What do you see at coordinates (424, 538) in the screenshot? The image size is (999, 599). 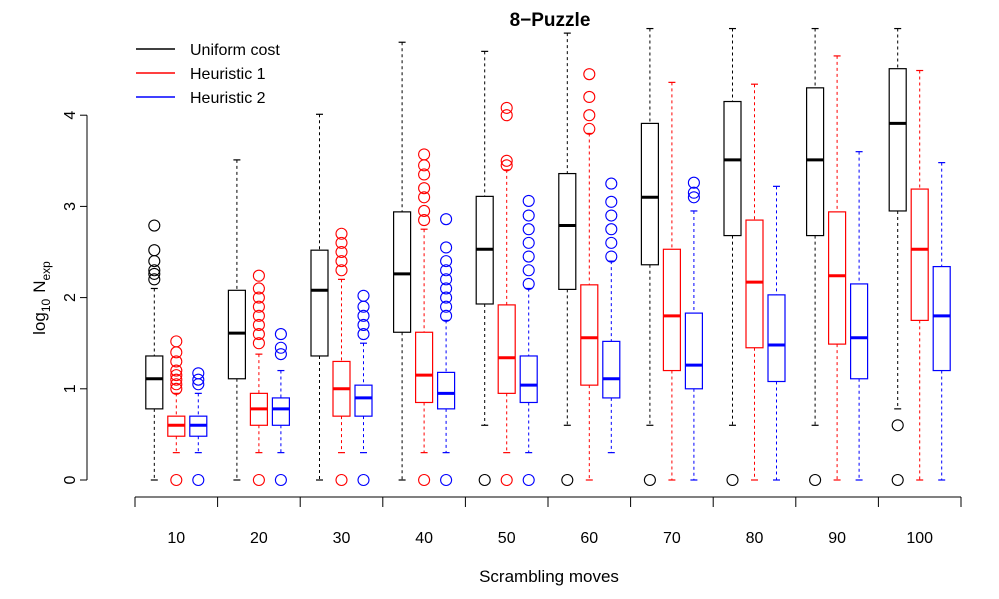 I see `x-tick-label: 40` at bounding box center [424, 538].